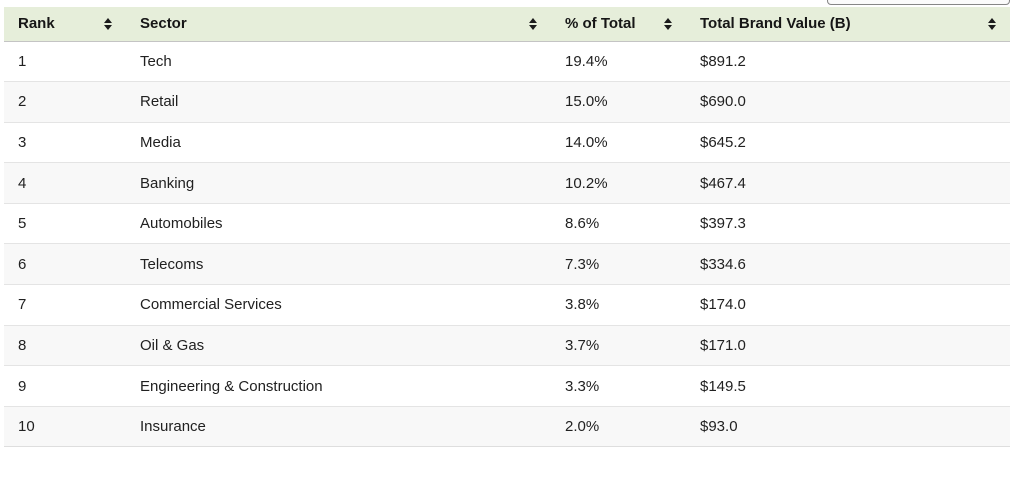  Describe the element at coordinates (65, 223) in the screenshot. I see `cell-rank: 5` at that location.